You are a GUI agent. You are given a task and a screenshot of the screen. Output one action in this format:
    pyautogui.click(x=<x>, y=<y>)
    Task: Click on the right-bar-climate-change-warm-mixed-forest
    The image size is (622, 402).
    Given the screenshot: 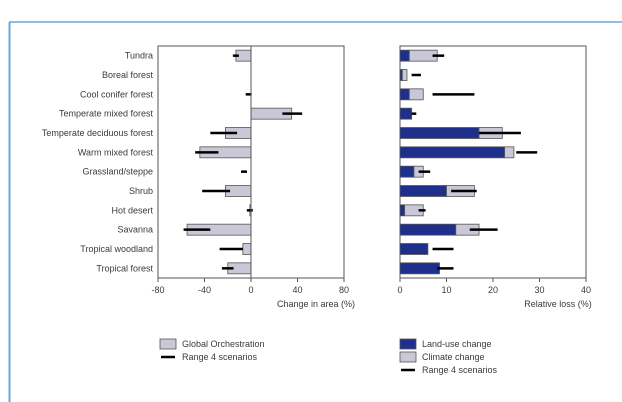 What is the action you would take?
    pyautogui.click(x=509, y=152)
    